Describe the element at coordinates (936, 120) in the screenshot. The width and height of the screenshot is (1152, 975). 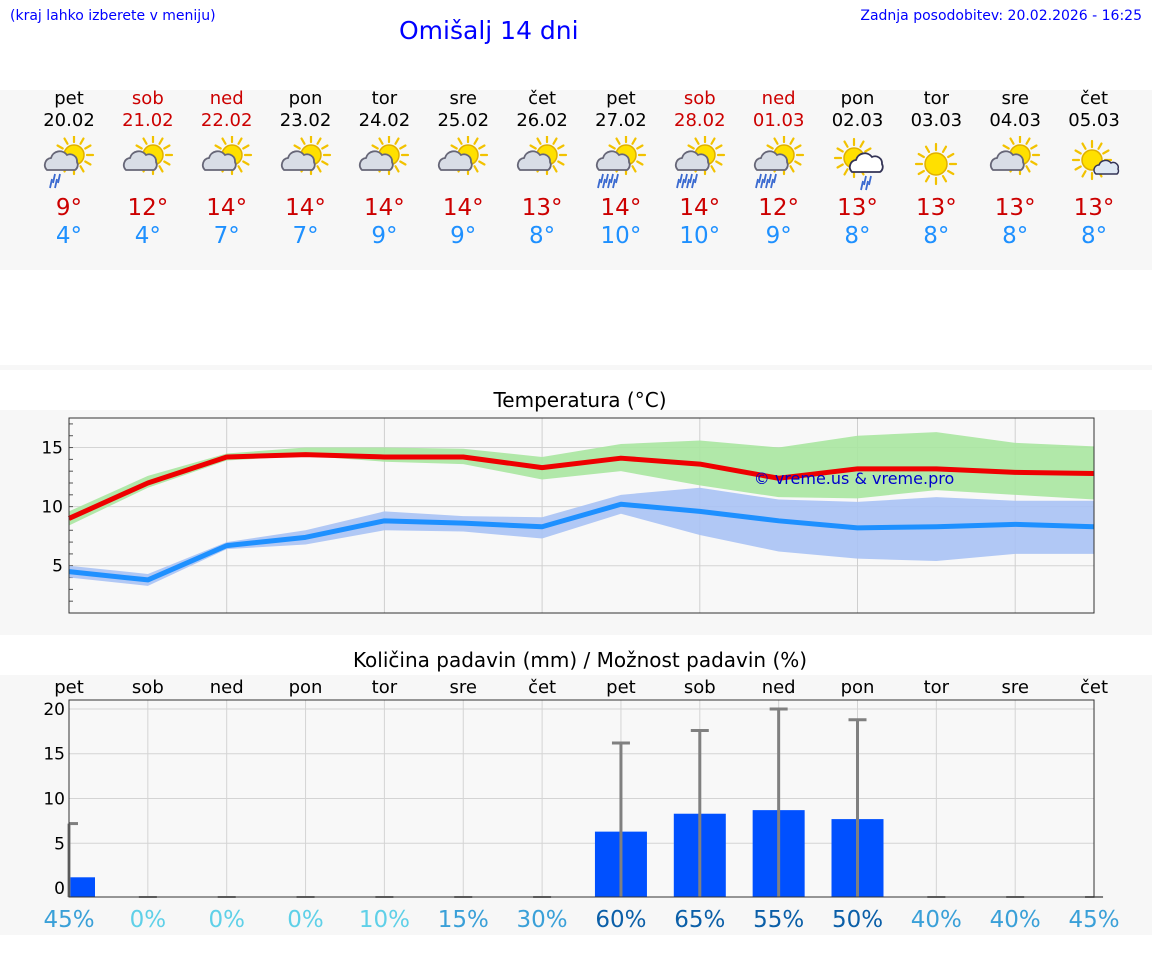
I see `day-date: 03.03` at that location.